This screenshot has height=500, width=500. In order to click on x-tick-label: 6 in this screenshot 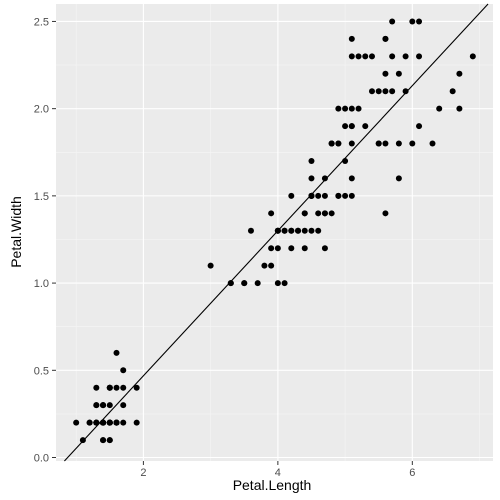, I will do `click(412, 473)`.